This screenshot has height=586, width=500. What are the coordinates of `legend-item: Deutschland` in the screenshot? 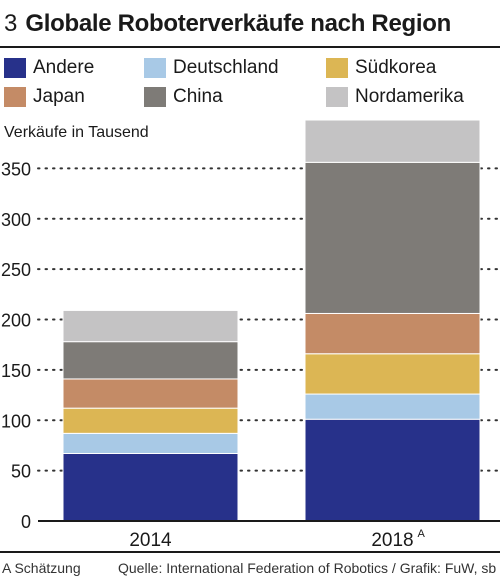 It's located at (211, 68).